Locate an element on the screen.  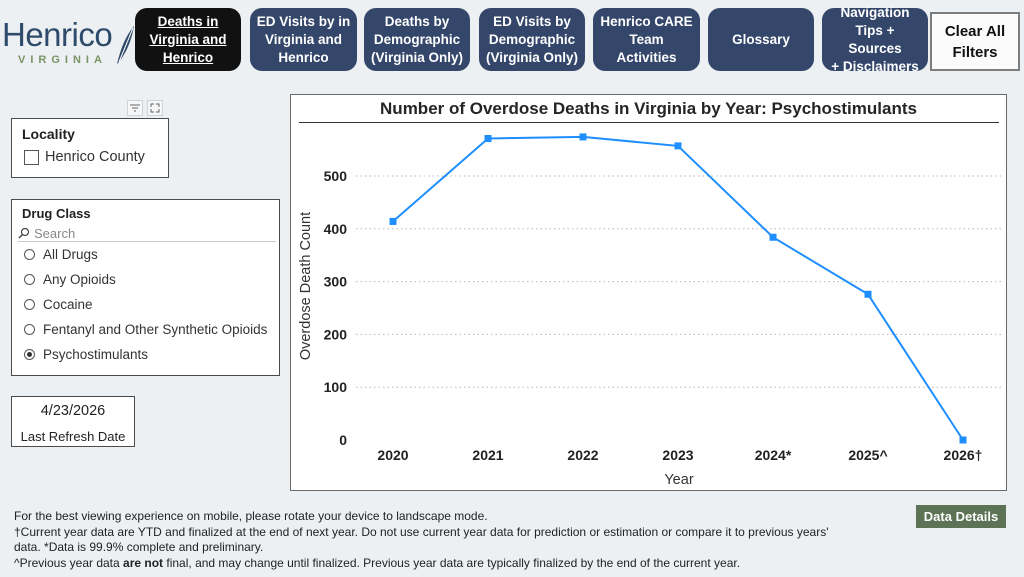
nav-glossary: Glossary is located at coordinates (761, 39).